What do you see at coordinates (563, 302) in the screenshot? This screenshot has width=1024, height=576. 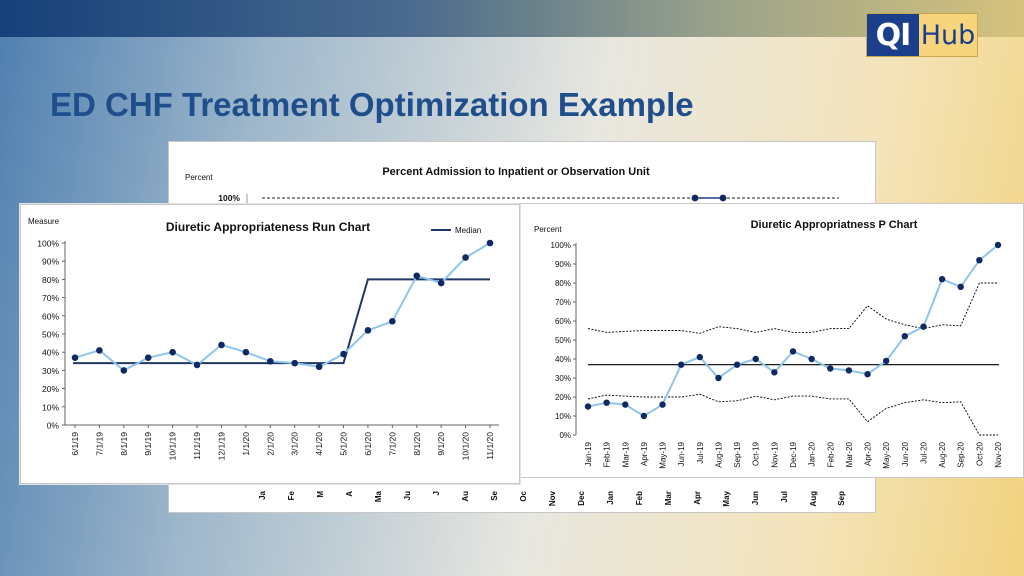 I see `y-tick-label: 70%` at bounding box center [563, 302].